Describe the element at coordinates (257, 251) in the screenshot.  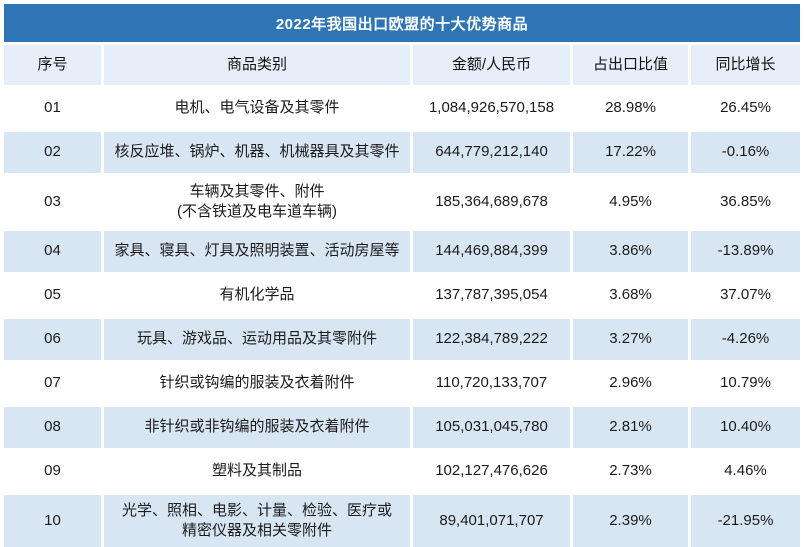
I see `row-04-category: 家具、寝具、灯具及照明装置、活动房屋等` at that location.